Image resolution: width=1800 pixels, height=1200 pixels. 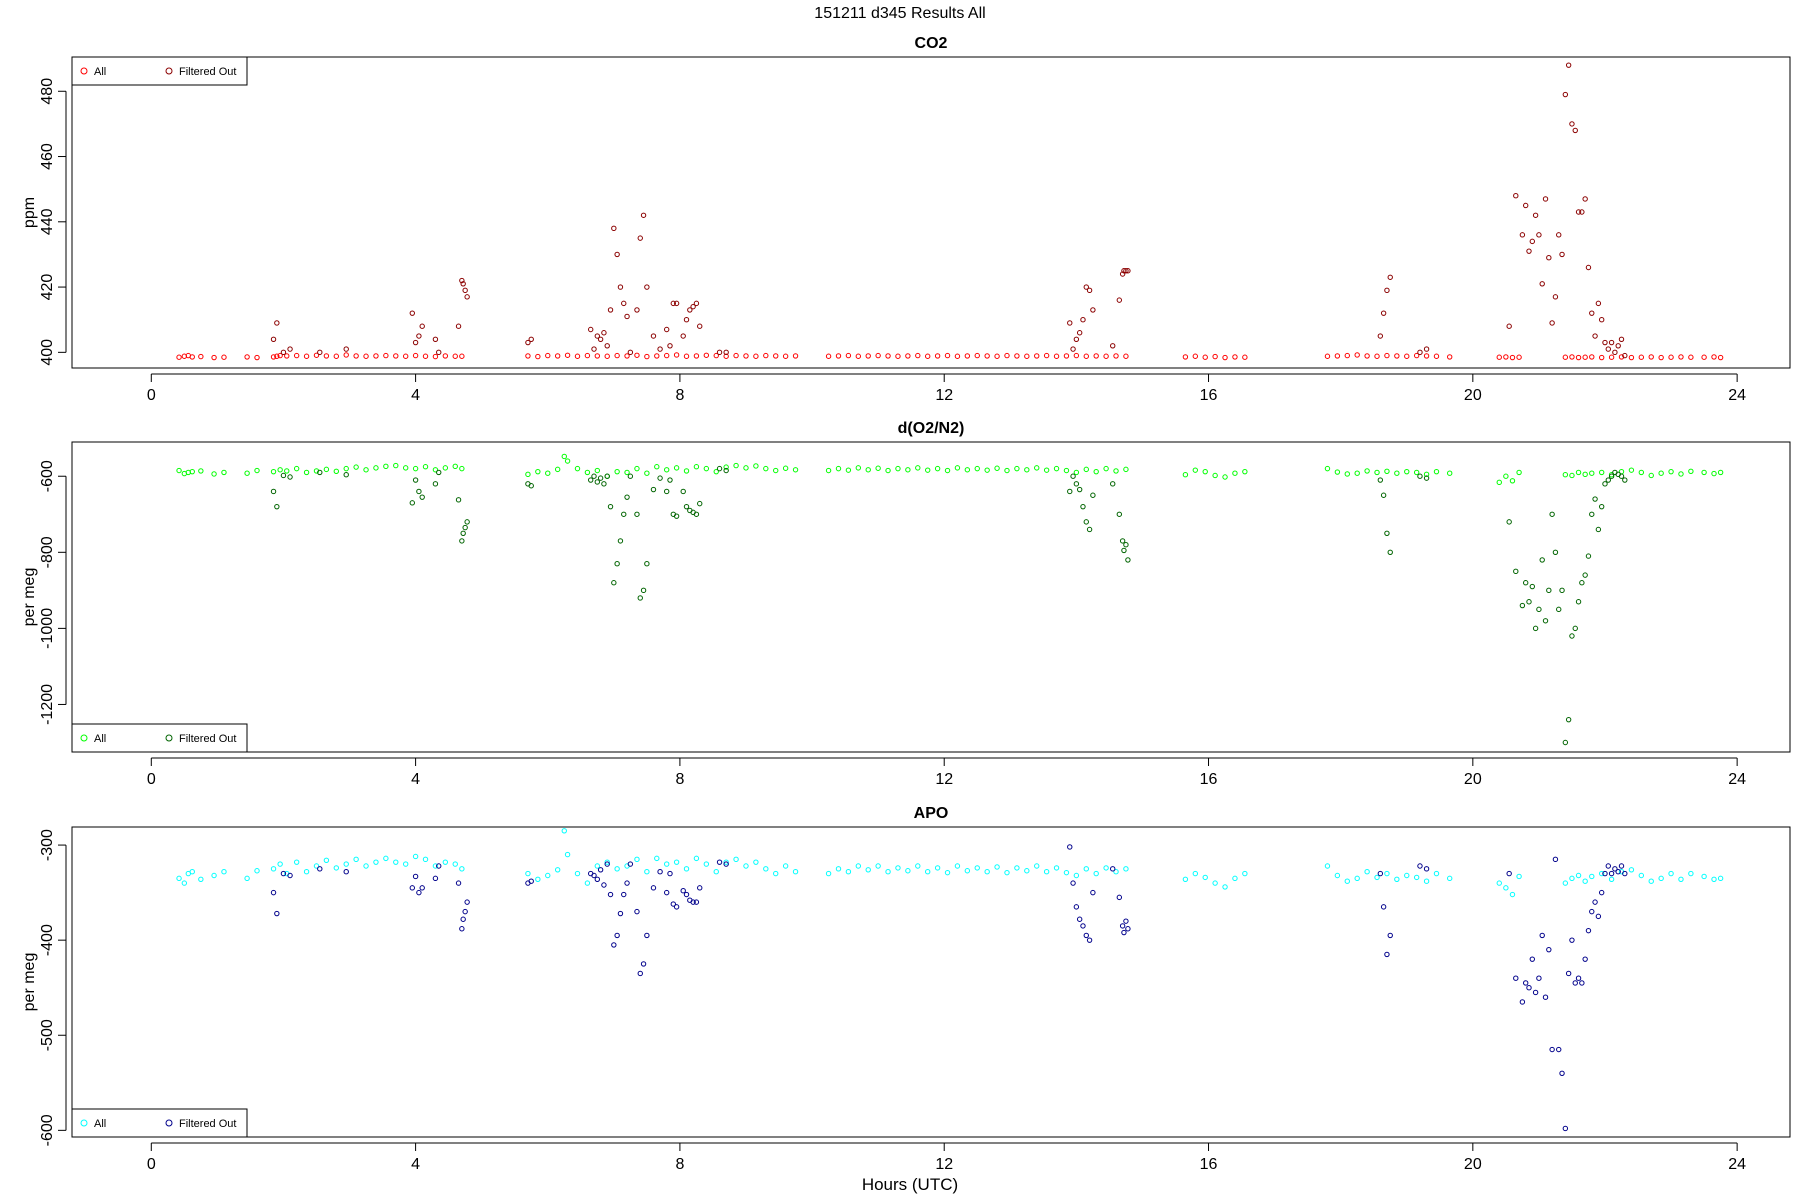 I want to click on x-tick-label: 8, so click(x=679, y=779).